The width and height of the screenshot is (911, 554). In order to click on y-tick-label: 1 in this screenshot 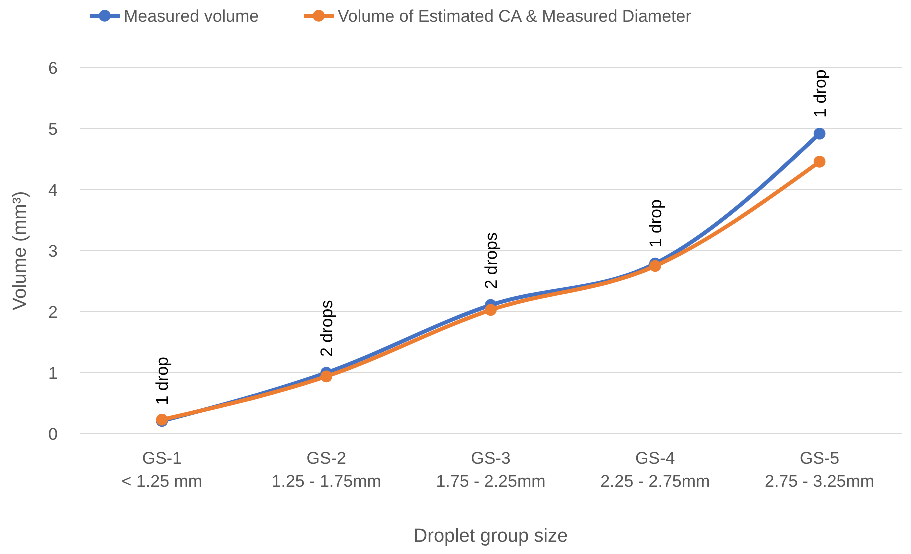, I will do `click(53, 373)`.